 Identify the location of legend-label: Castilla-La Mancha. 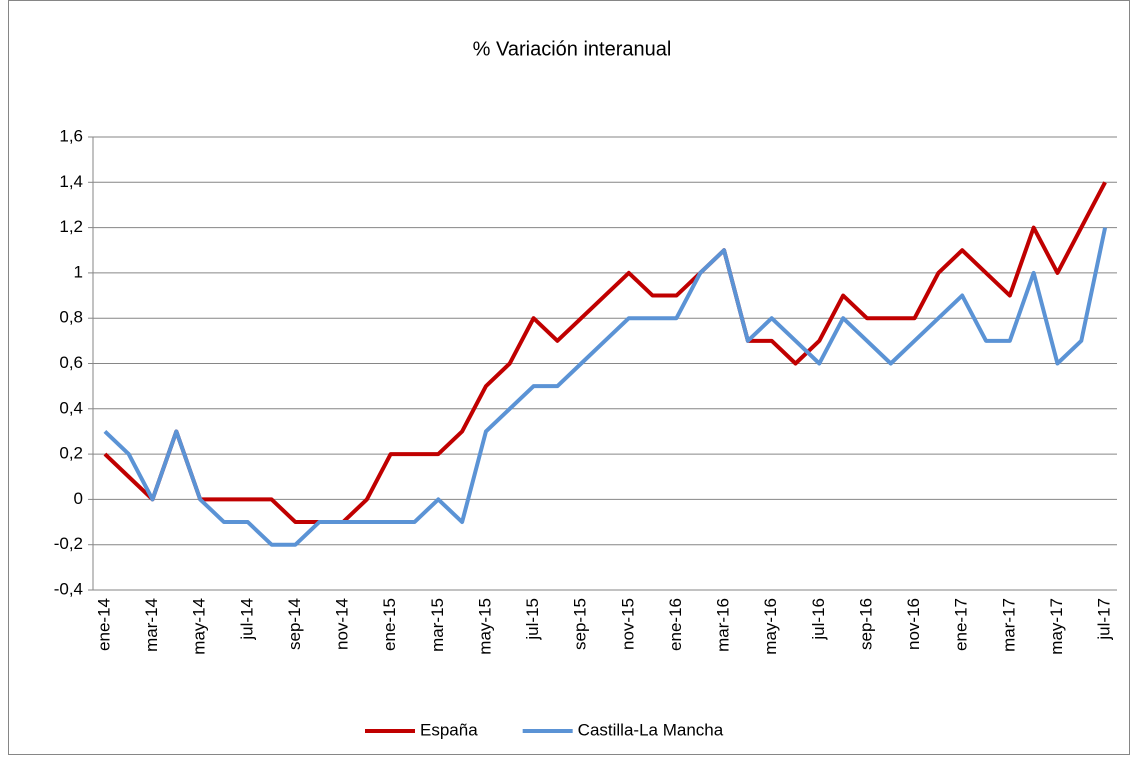
(651, 729).